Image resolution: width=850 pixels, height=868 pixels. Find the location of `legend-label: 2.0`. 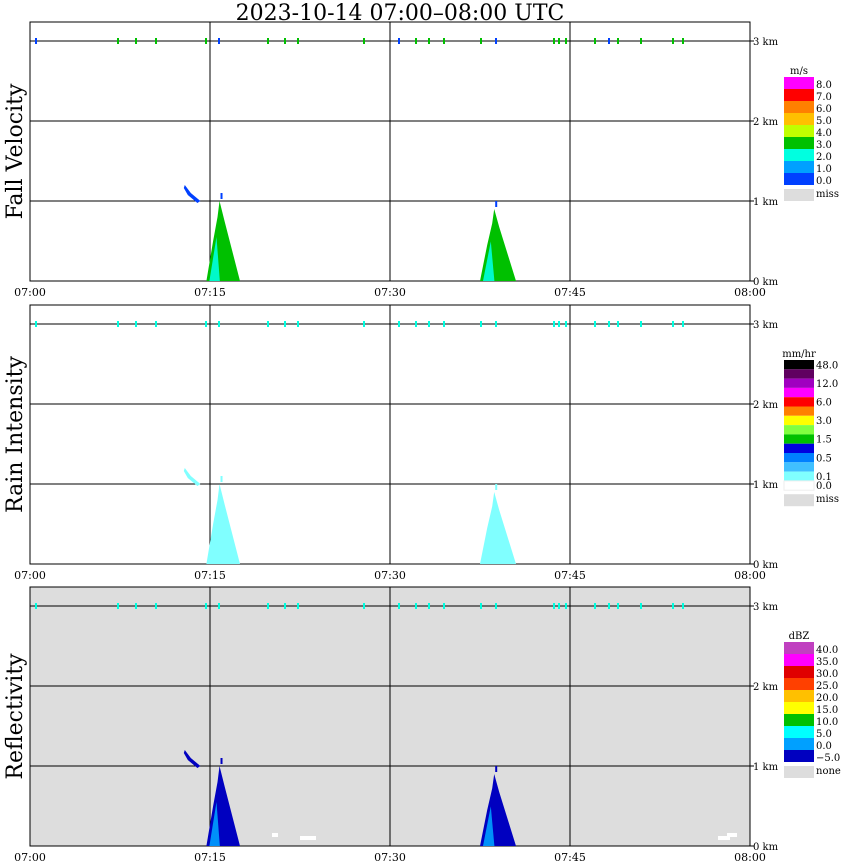

legend-label: 2.0 is located at coordinates (824, 157).